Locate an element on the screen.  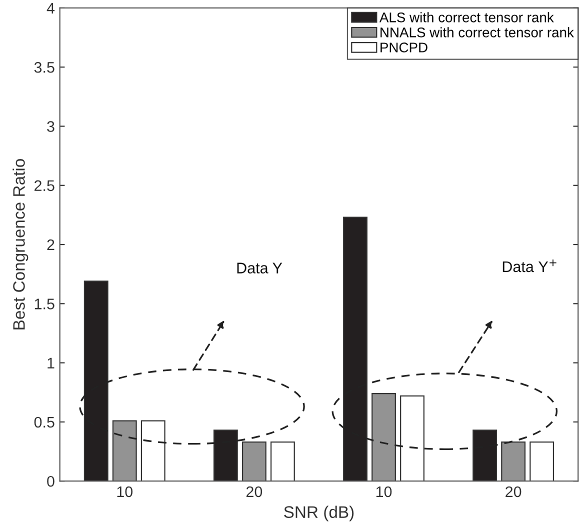
y-tick-label: 1 is located at coordinates (51, 363).